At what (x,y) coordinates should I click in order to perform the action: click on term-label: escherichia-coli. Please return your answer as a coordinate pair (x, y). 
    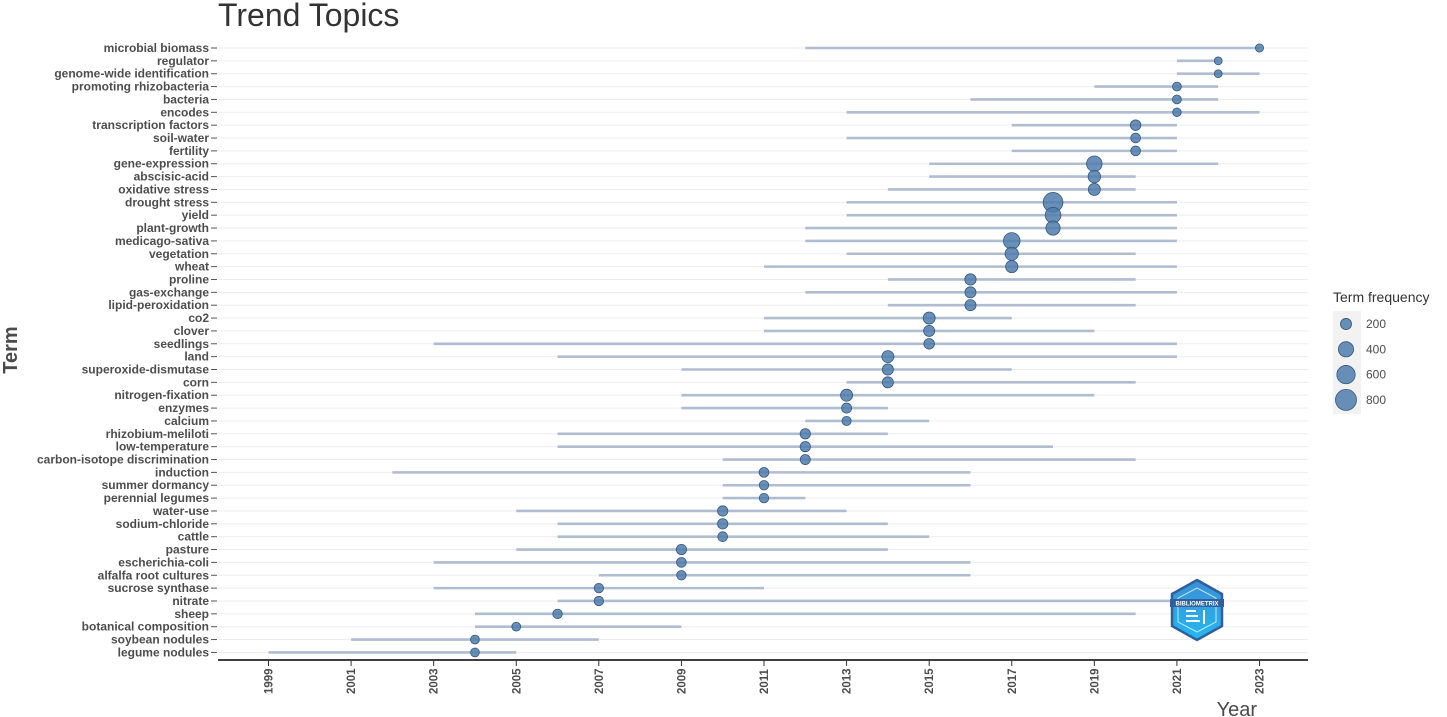
    Looking at the image, I should click on (163, 562).